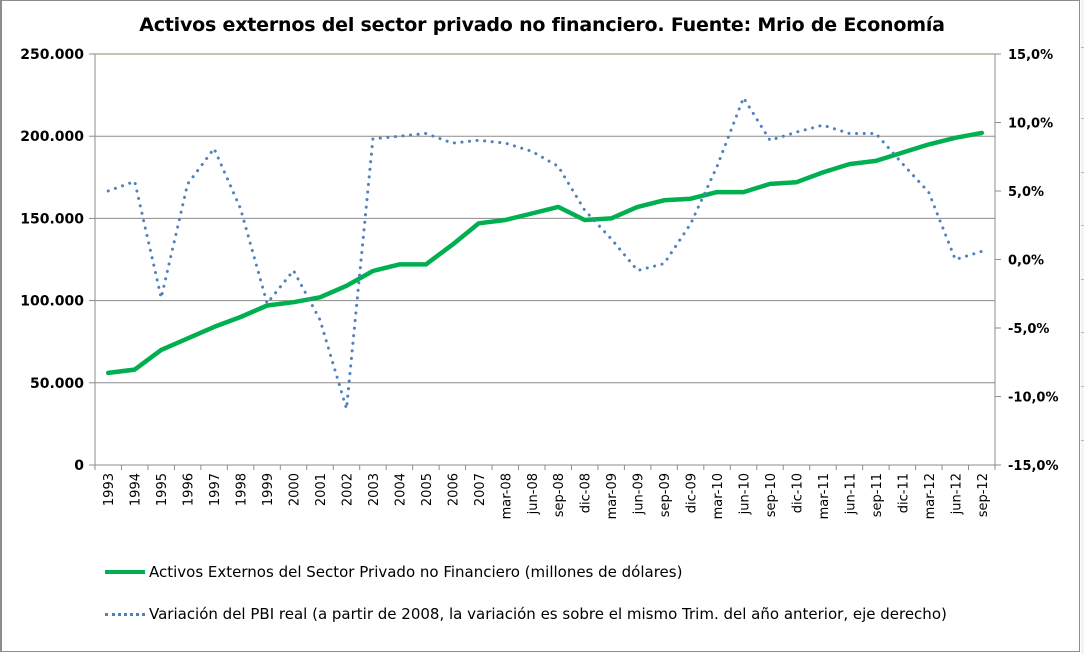 This screenshot has height=654, width=1084. Describe the element at coordinates (162, 489) in the screenshot. I see `x-axis-tick-label: 1995` at that location.